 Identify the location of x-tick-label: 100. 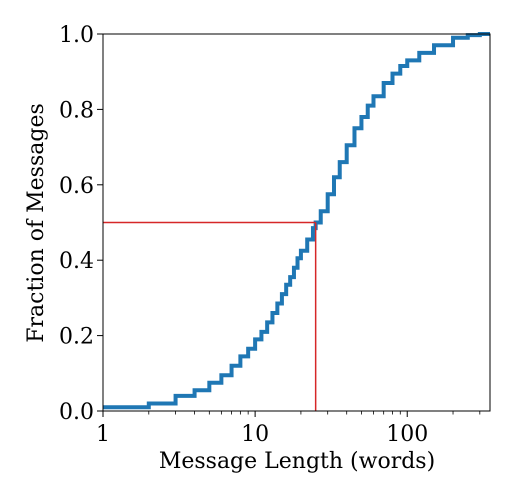
(407, 434).